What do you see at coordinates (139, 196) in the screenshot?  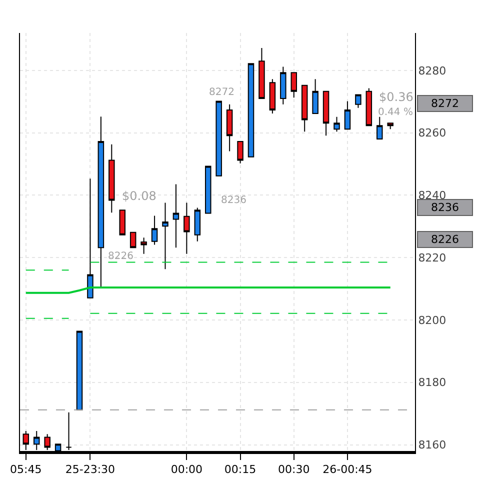 I see `annotation: $0.08` at bounding box center [139, 196].